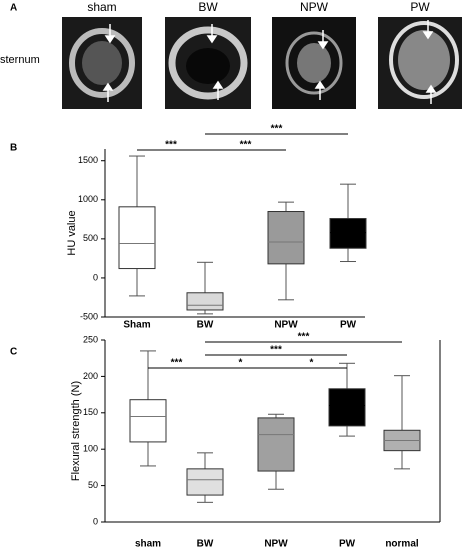  I want to click on y-tick-label: 150, so click(90, 412).